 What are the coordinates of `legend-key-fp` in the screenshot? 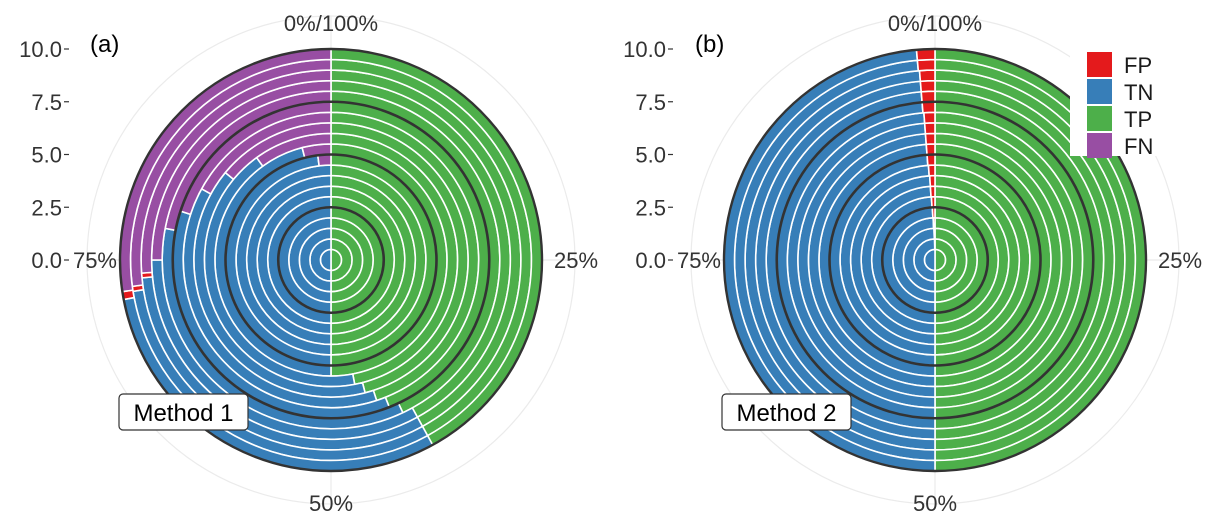 It's located at (1099, 64).